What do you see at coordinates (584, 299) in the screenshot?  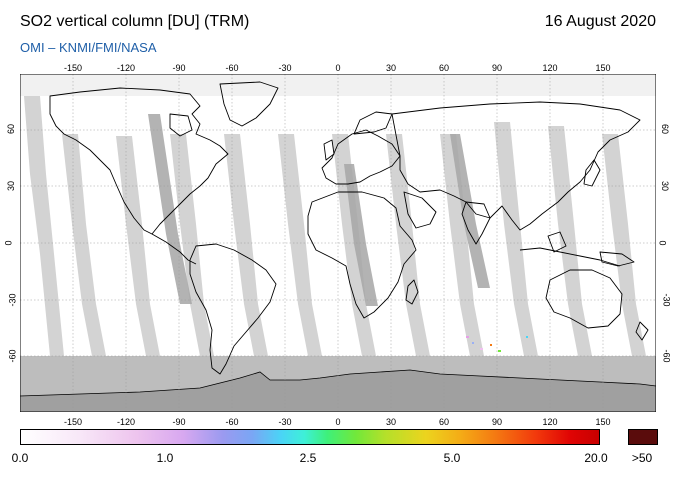 I see `australia-outline` at bounding box center [584, 299].